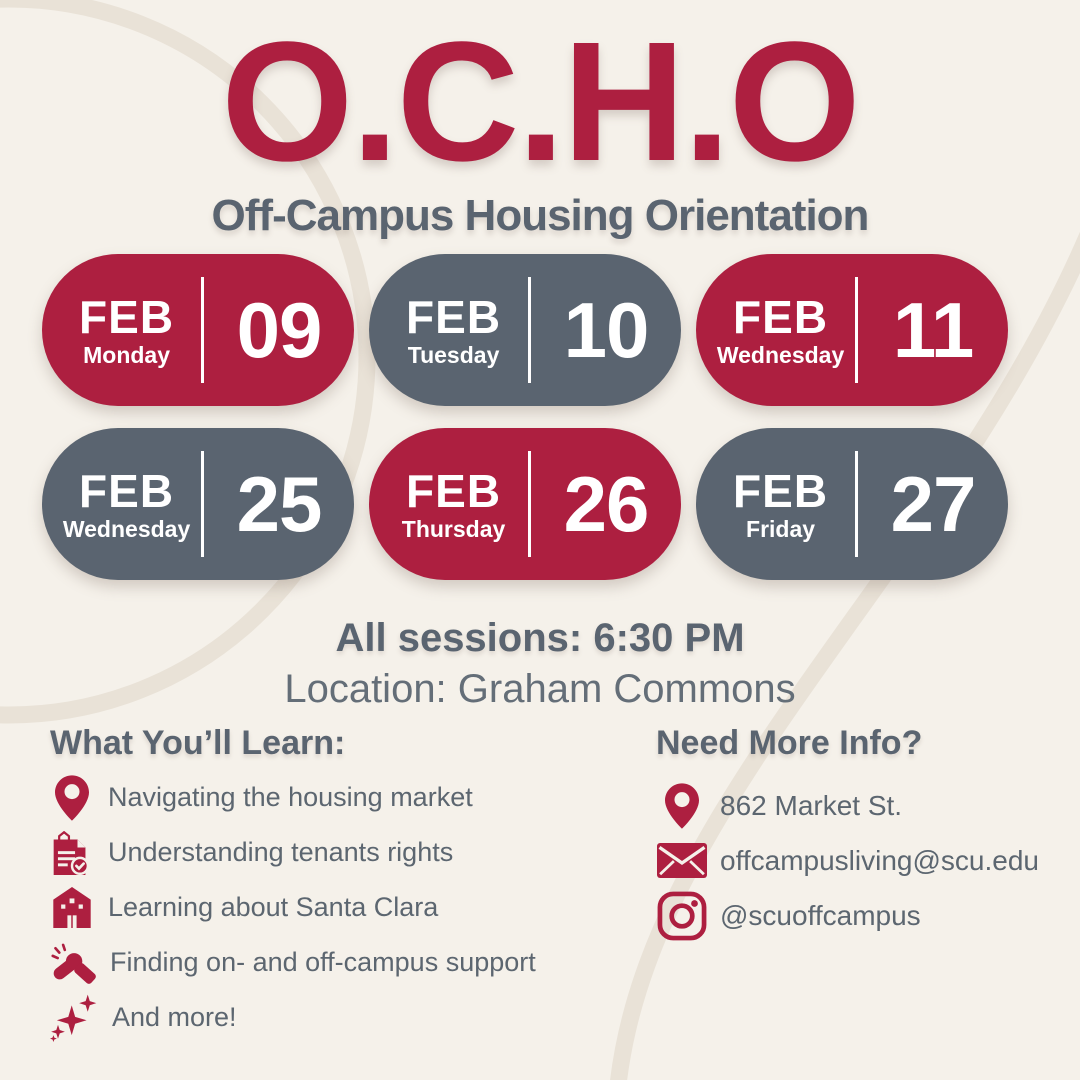 The height and width of the screenshot is (1080, 1080). What do you see at coordinates (279, 329) in the screenshot?
I see `date-day: 09` at bounding box center [279, 329].